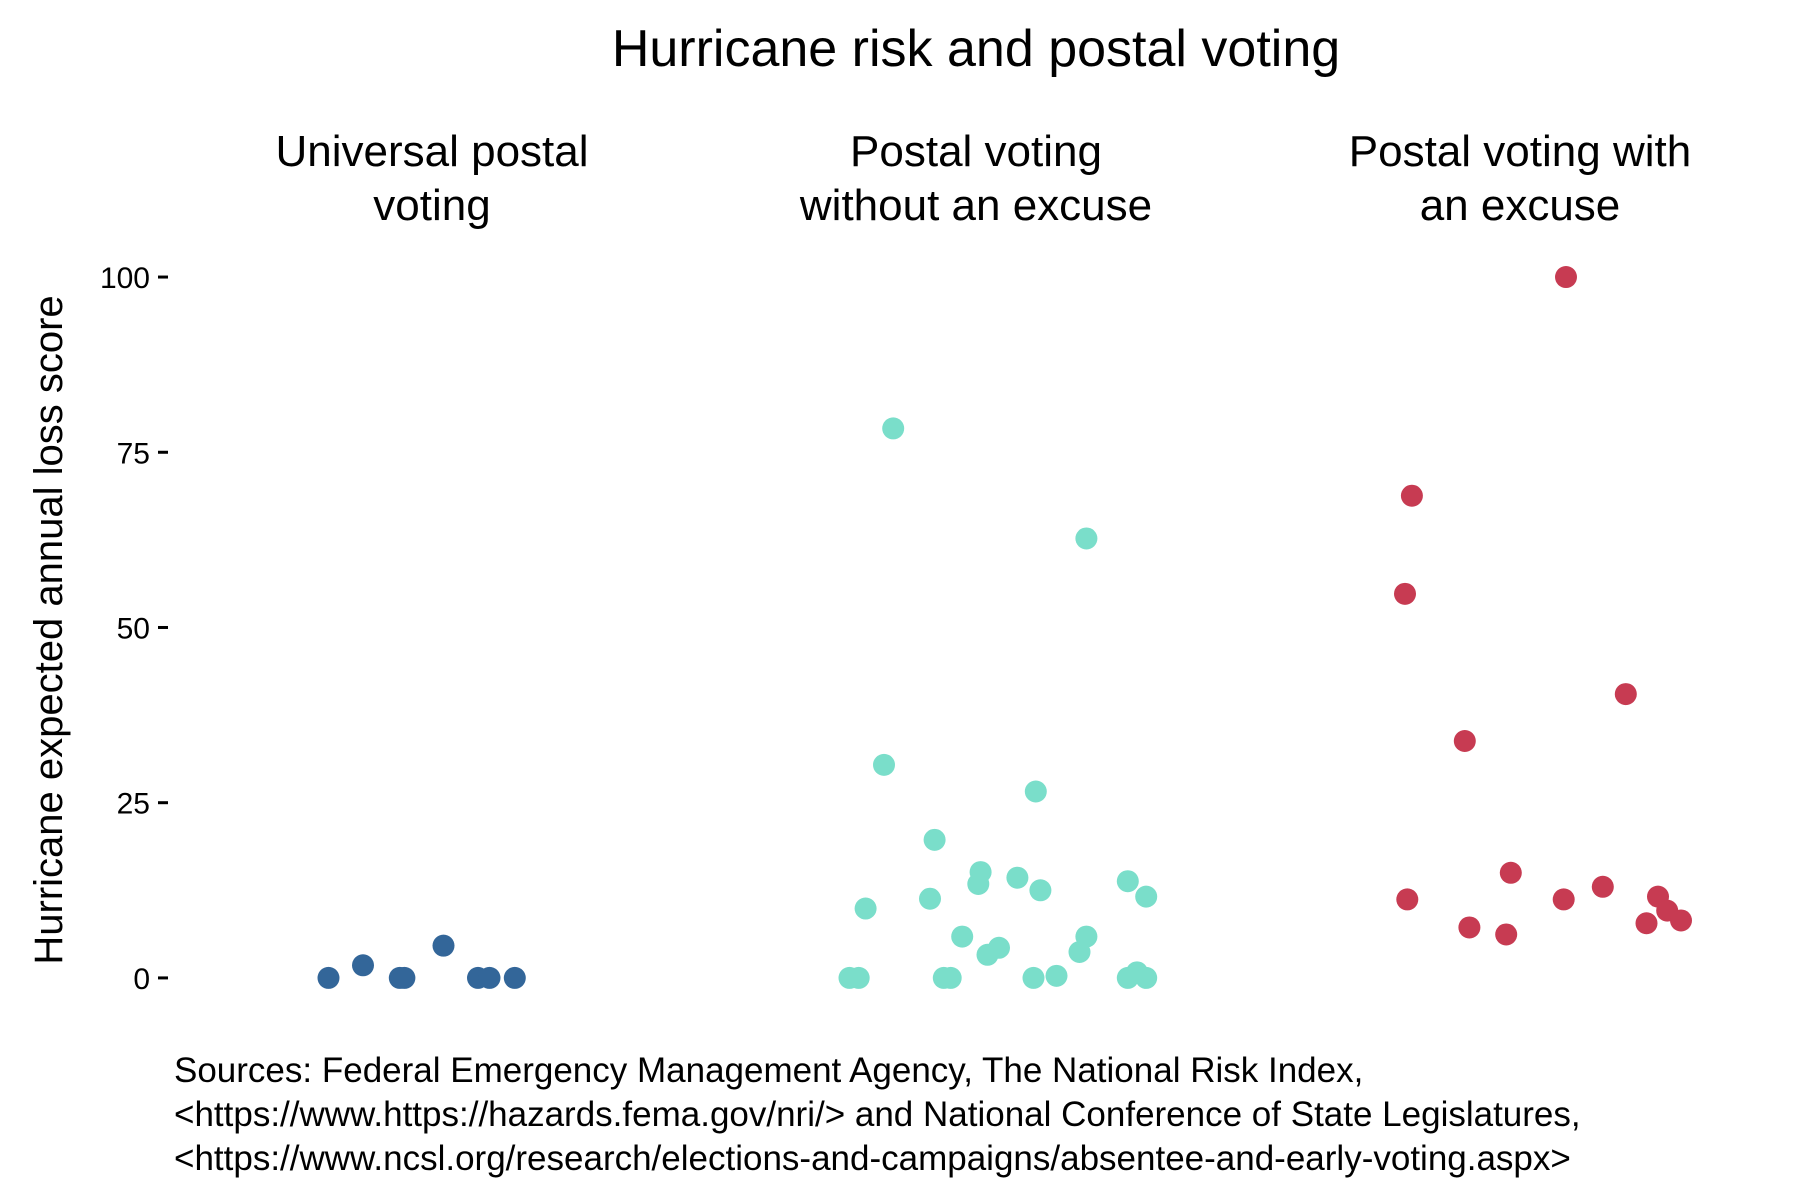 This screenshot has width=1800, height=1200. I want to click on facet-label-2-line-2: without an excuse, so click(975, 205).